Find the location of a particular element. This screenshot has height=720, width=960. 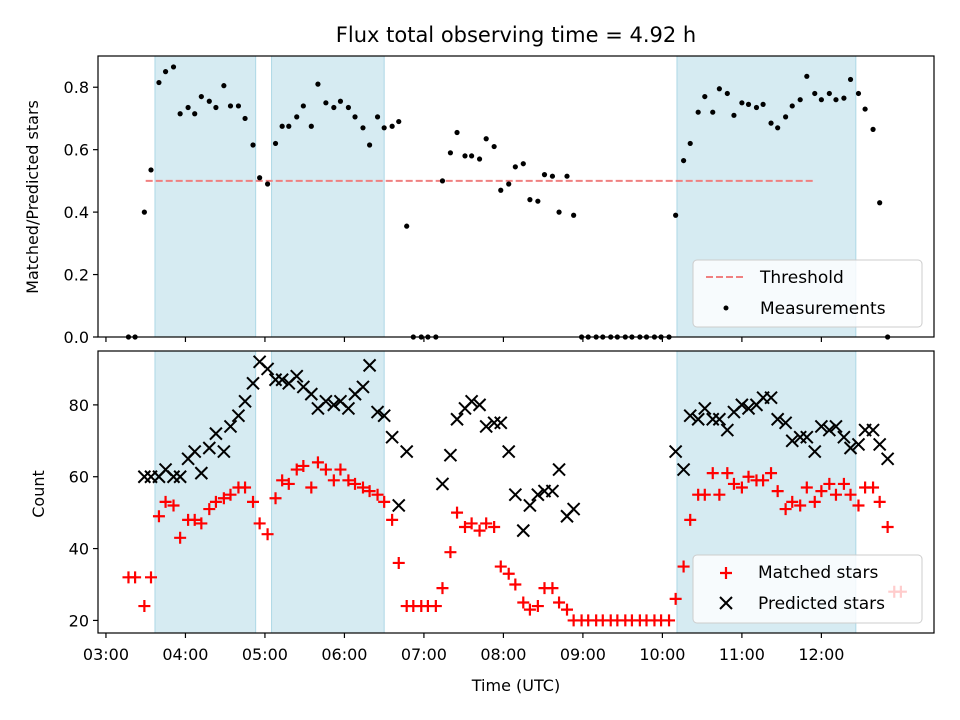

legend-matched-swatch is located at coordinates (726, 573).